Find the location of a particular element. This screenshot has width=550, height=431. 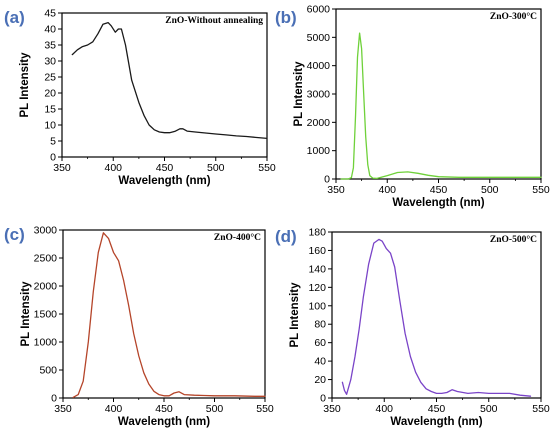

y-tick-label: 15 is located at coordinates (50, 110).